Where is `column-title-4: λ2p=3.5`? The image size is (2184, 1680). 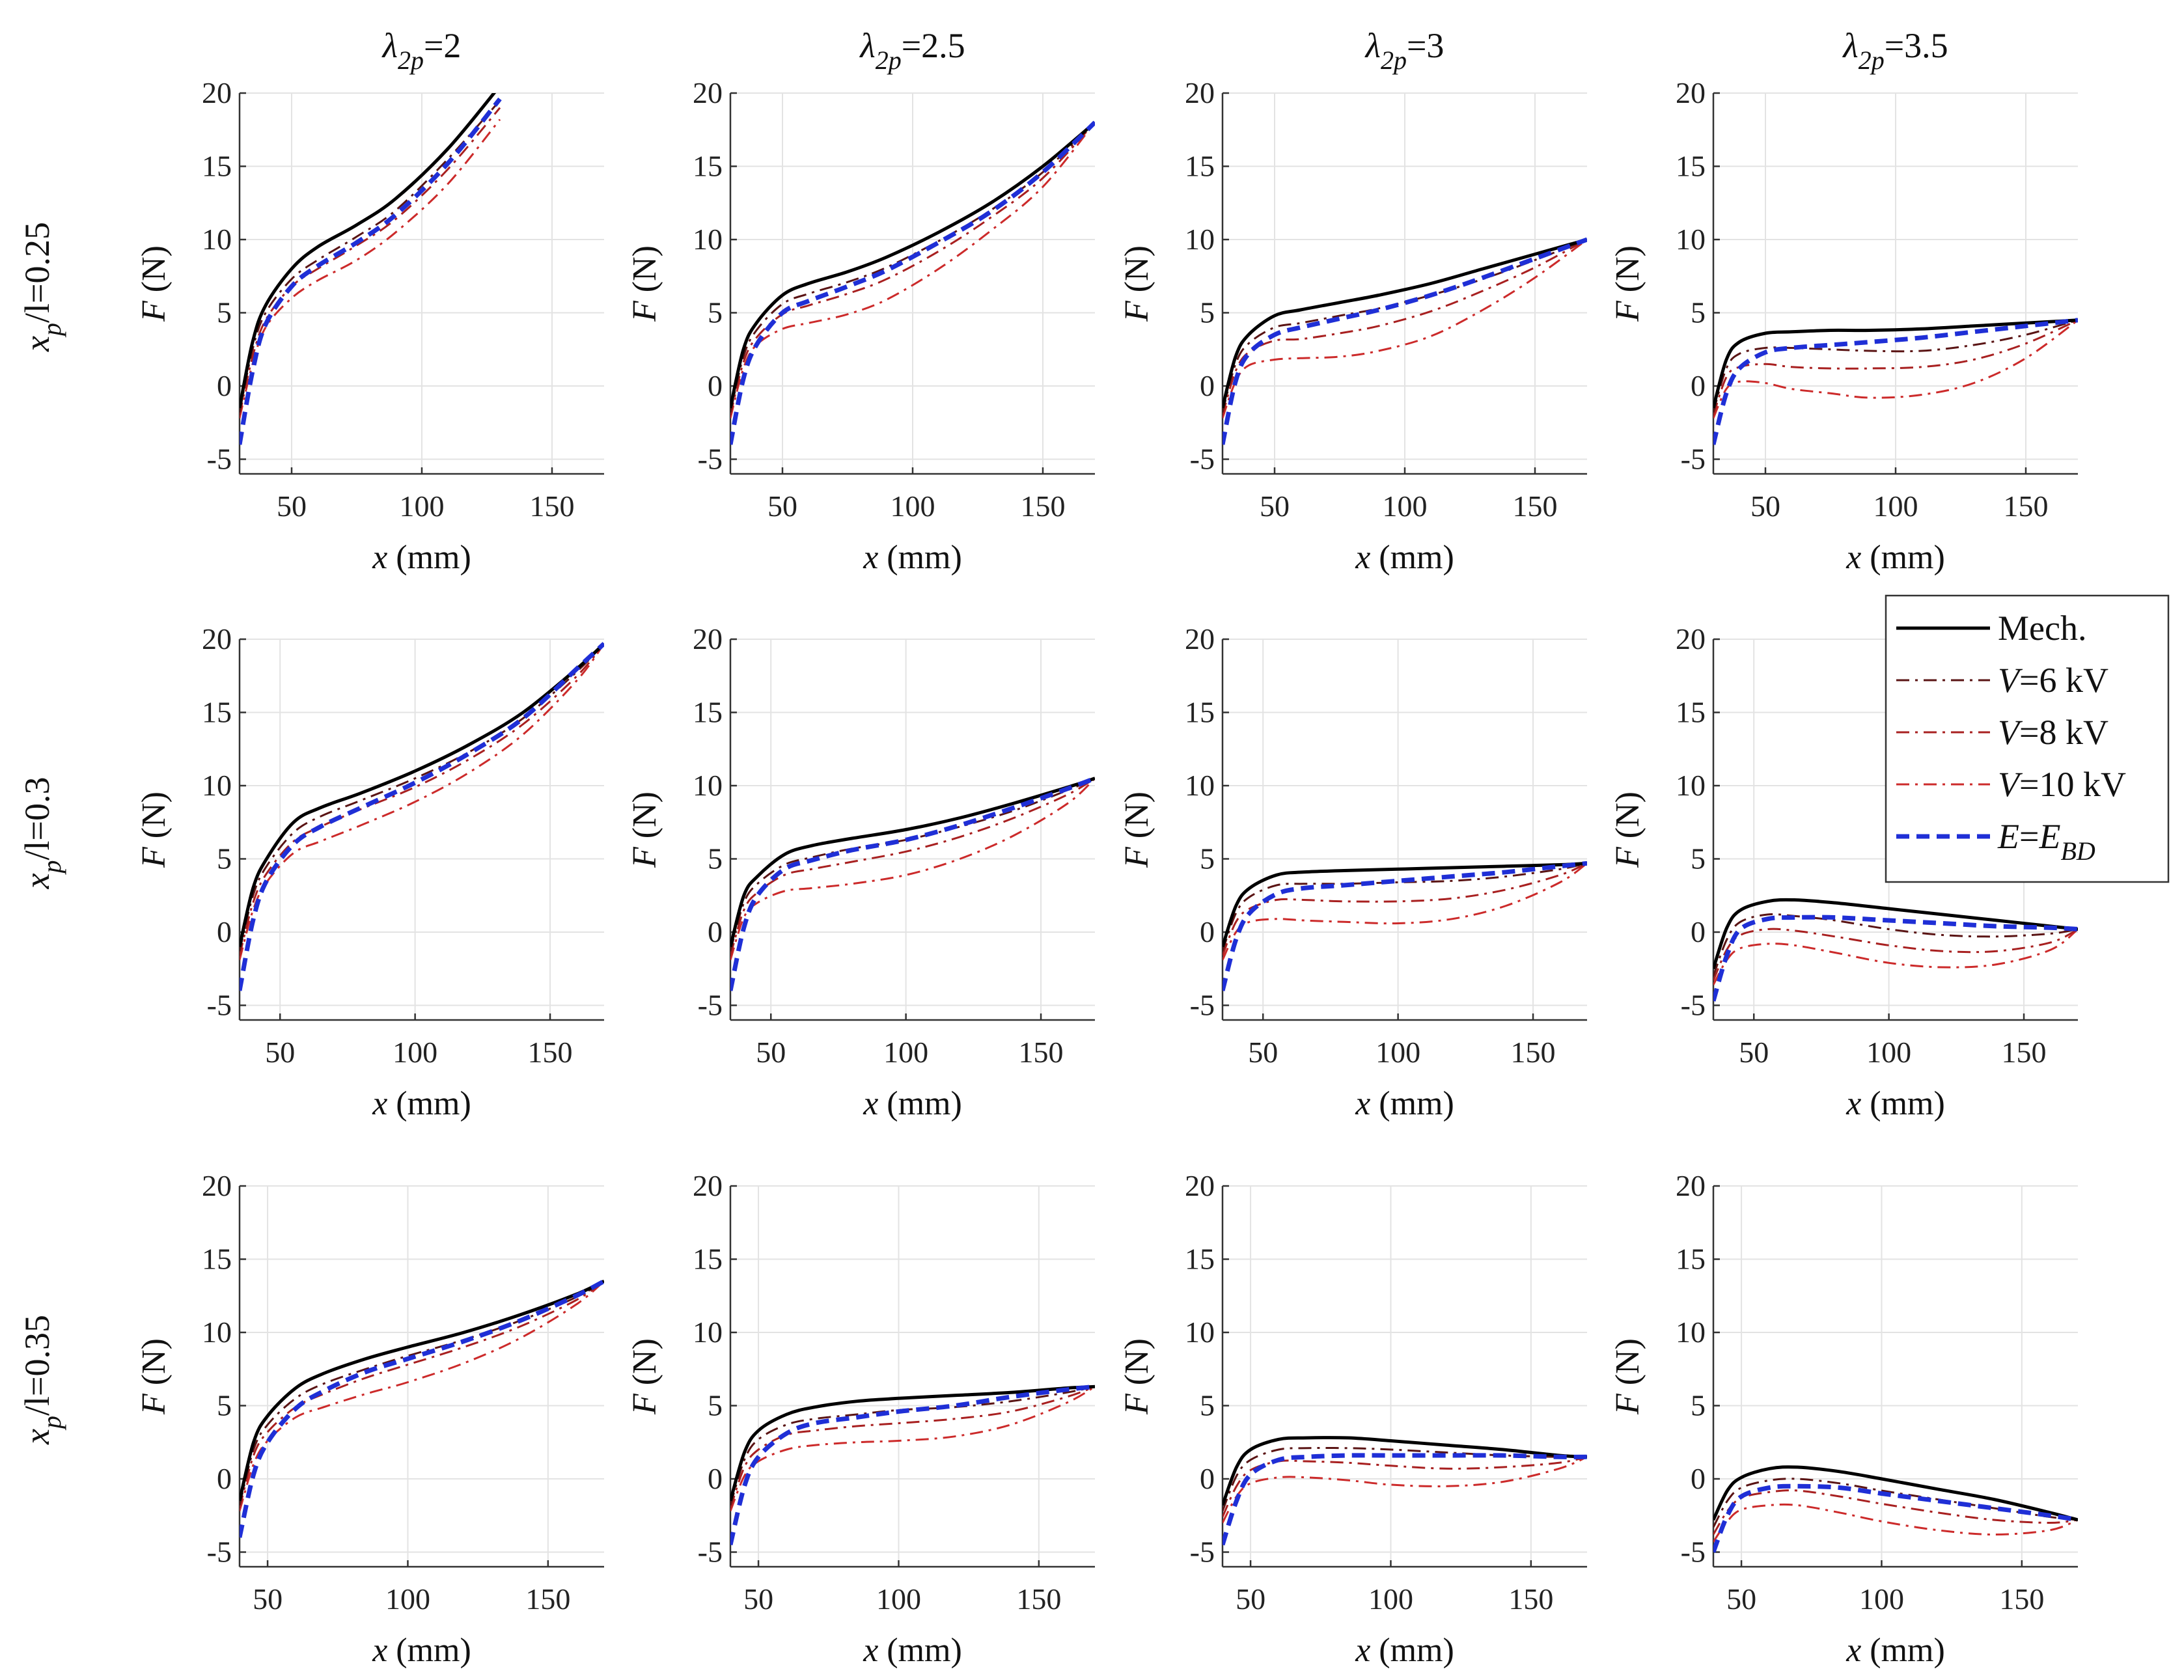 column-title-4: λ2p=3.5 is located at coordinates (1895, 51).